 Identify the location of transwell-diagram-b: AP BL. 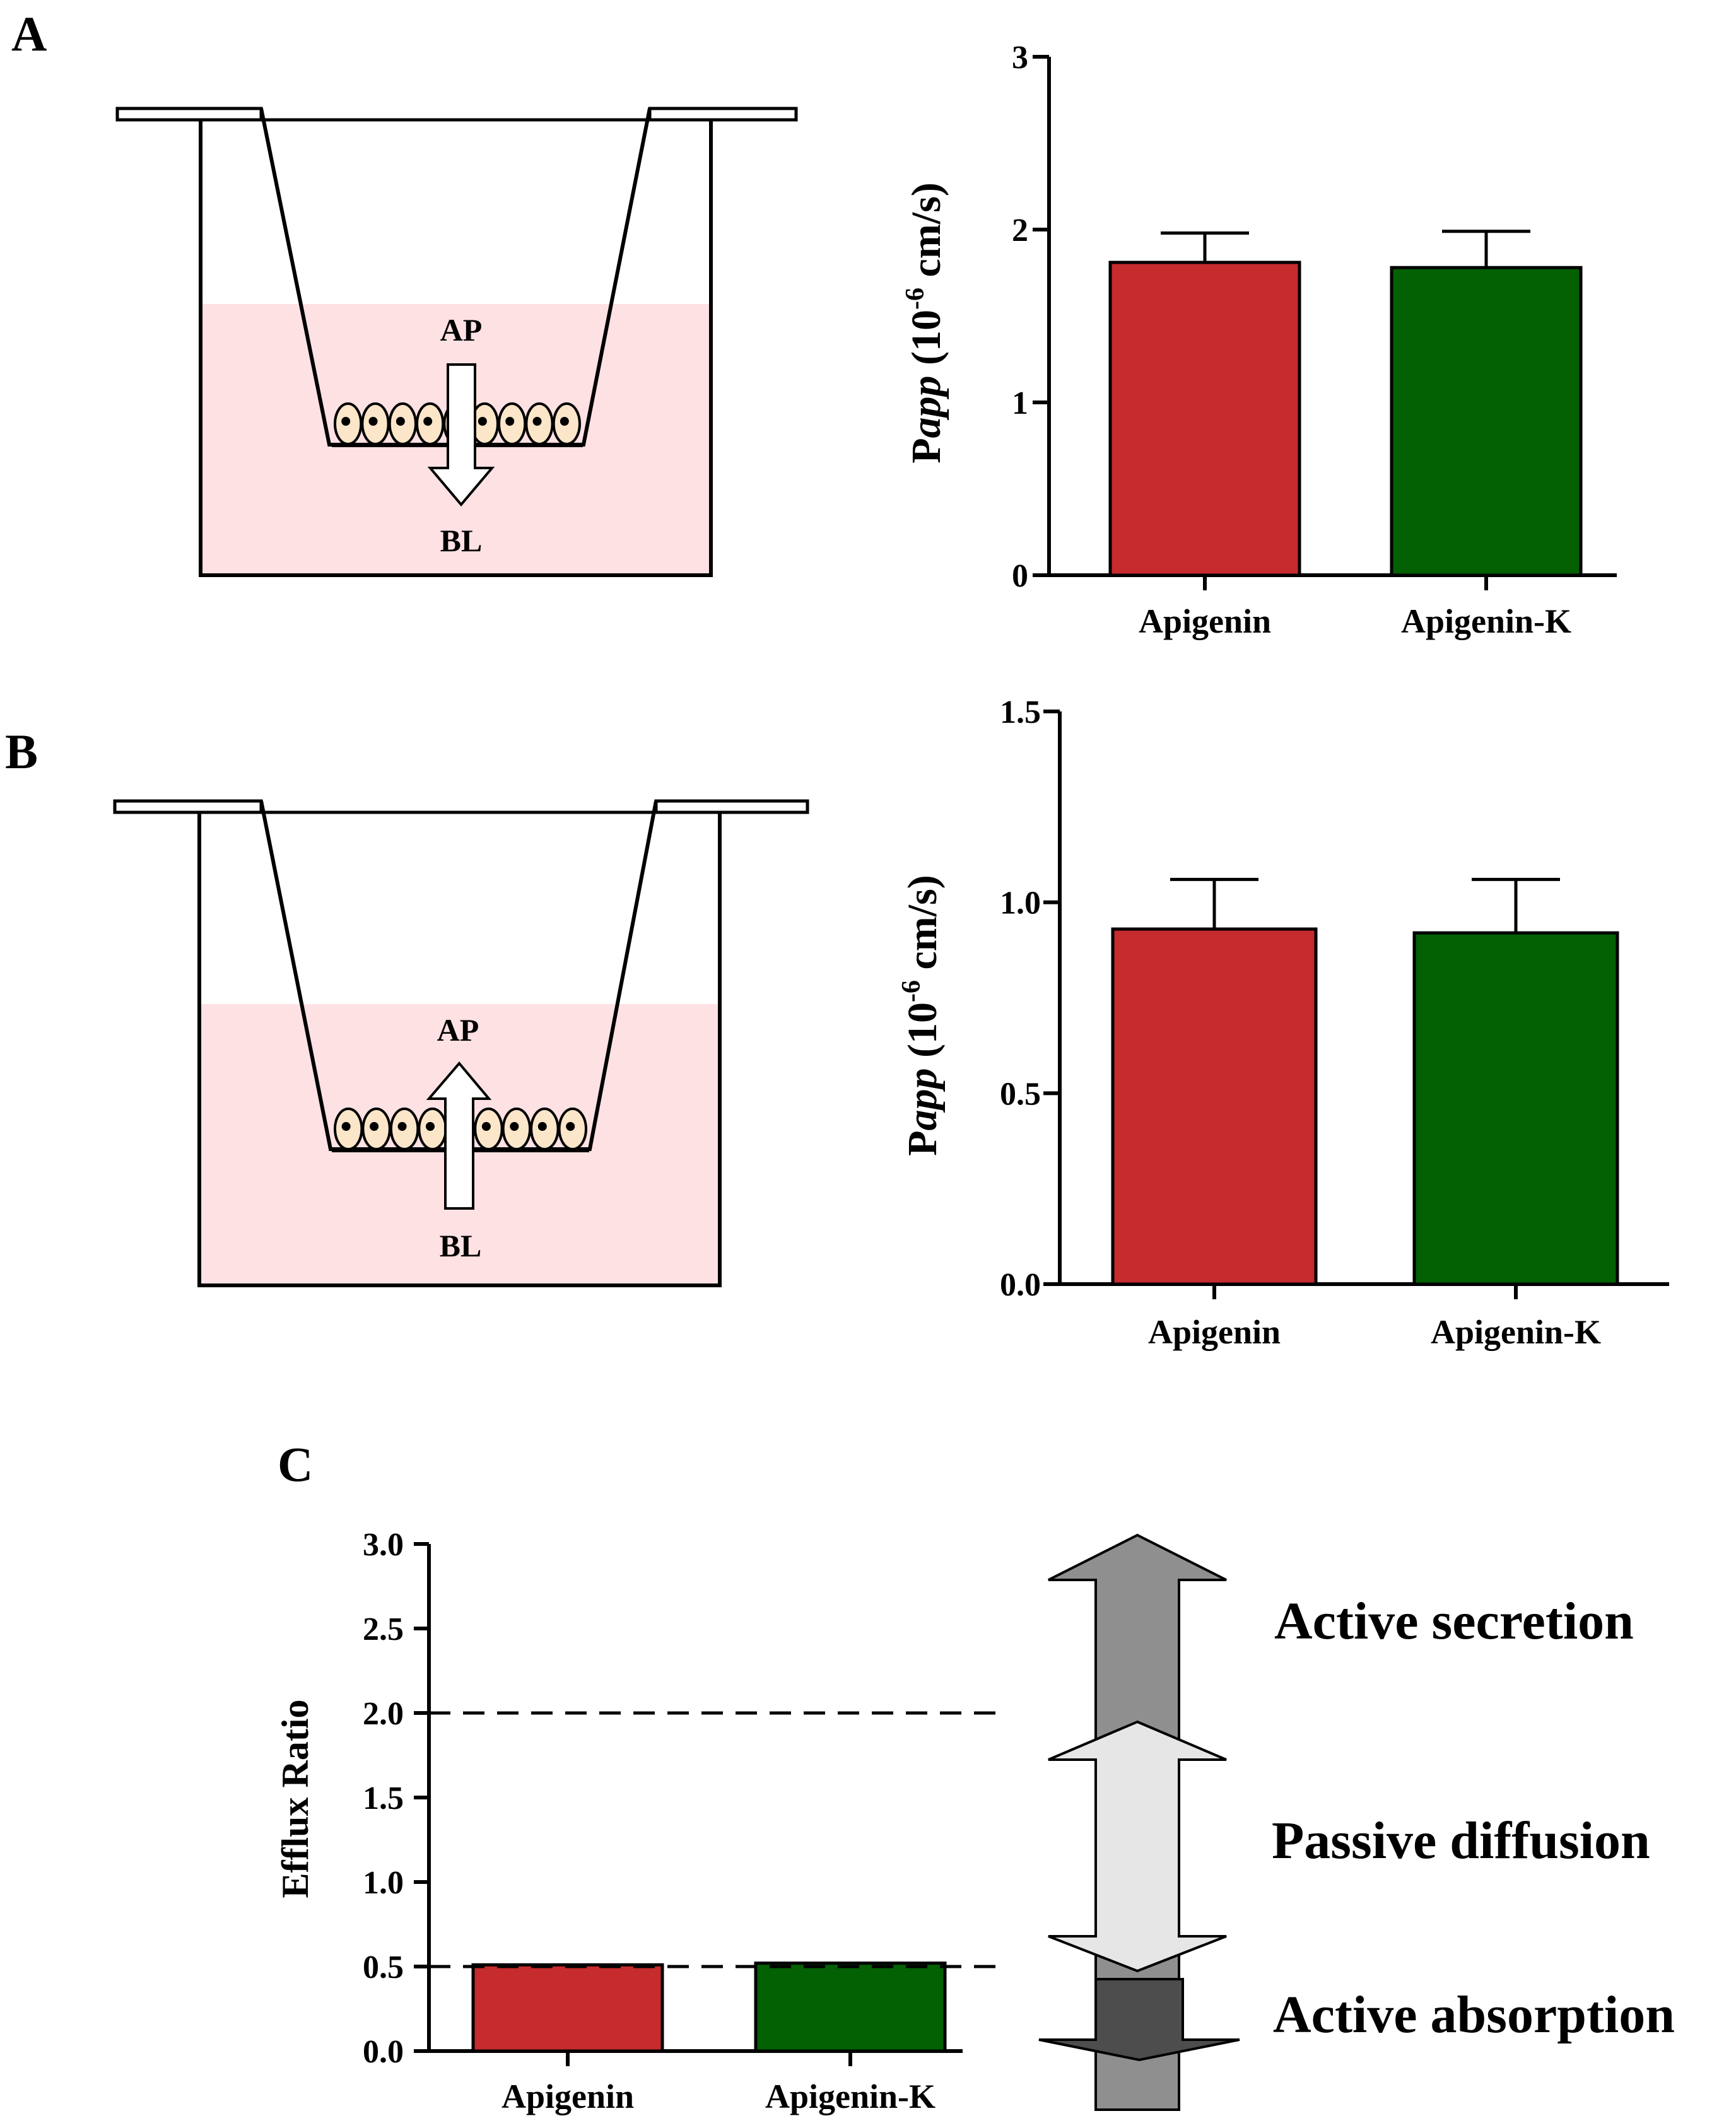
(461, 1043).